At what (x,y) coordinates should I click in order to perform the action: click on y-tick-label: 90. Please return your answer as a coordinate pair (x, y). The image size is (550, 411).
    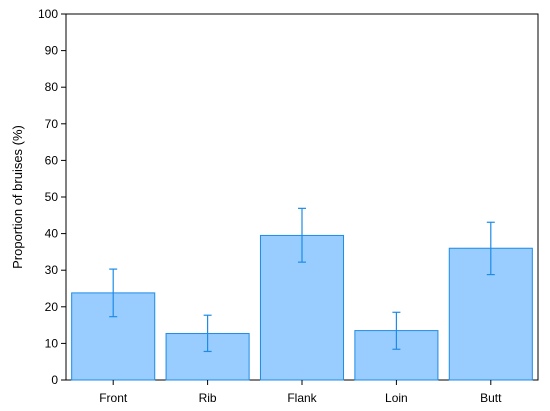
    Looking at the image, I should click on (52, 51).